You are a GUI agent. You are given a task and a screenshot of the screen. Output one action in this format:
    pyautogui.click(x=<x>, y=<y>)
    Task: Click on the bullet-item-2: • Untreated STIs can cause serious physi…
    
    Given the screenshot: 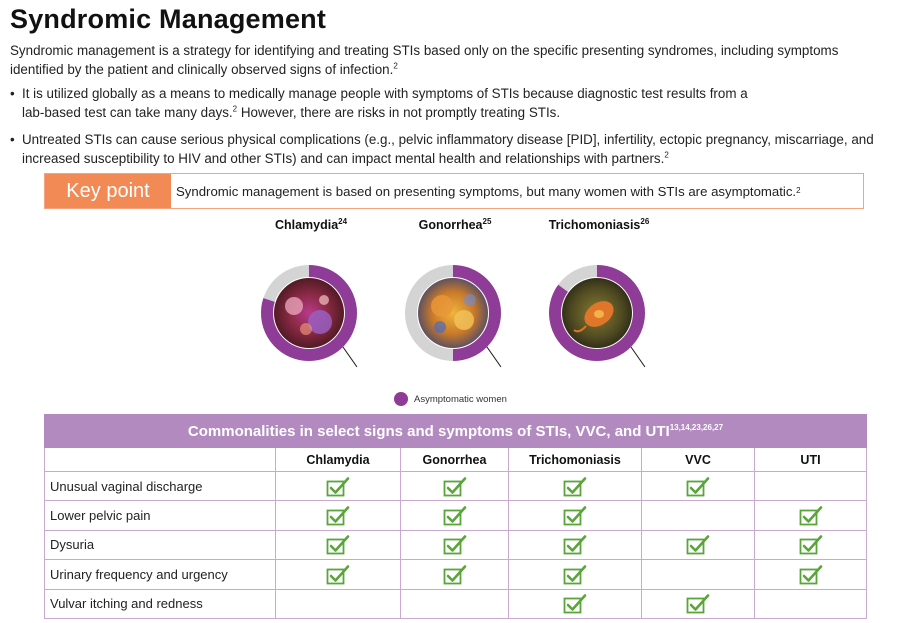 What is the action you would take?
    pyautogui.click(x=442, y=149)
    